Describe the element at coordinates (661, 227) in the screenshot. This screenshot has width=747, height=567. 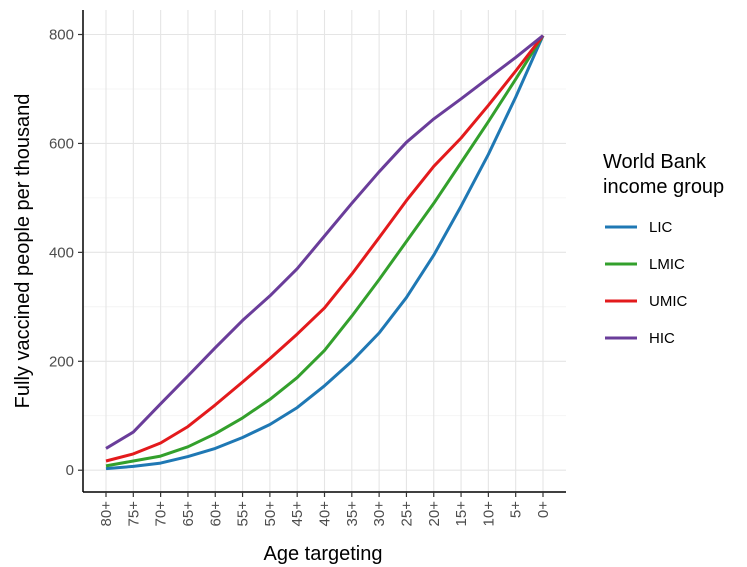
I see `legend-label-lic: LIC` at that location.